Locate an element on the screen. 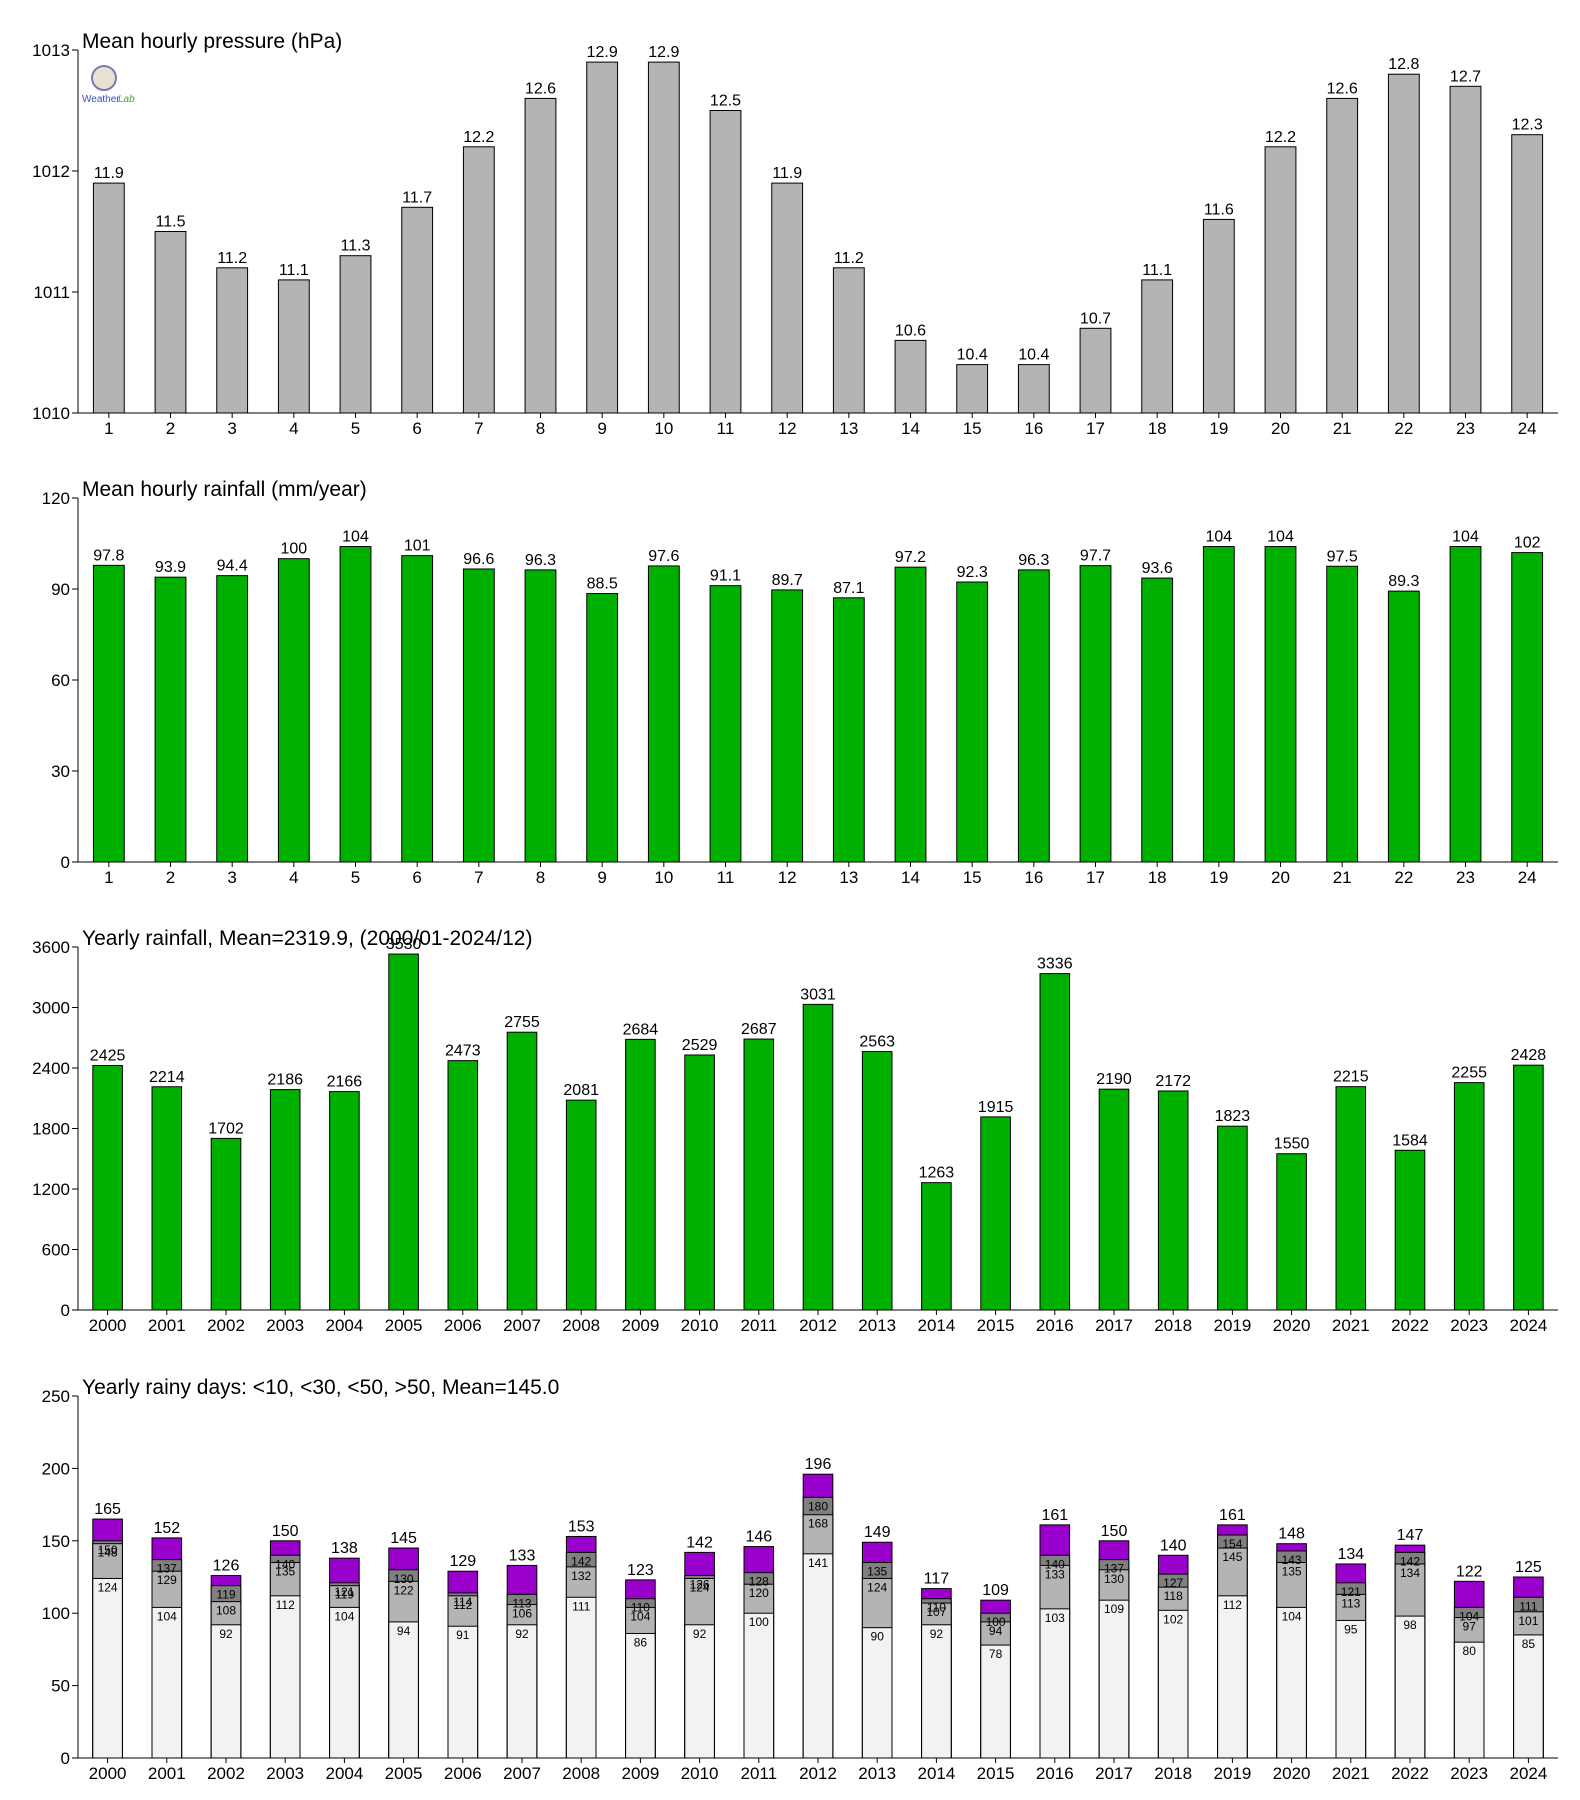  value-label: 12.6 is located at coordinates (540, 88).